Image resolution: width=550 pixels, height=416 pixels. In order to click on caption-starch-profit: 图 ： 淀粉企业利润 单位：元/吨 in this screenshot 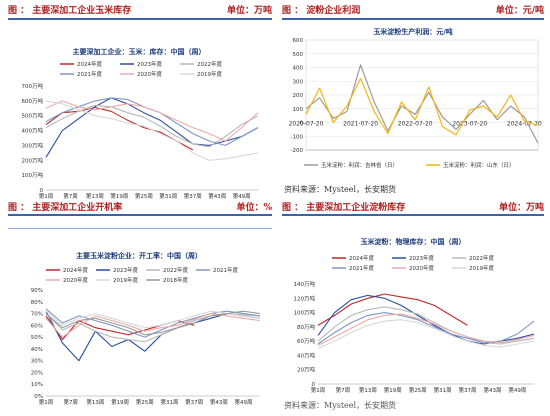, I will do `click(413, 9)`.